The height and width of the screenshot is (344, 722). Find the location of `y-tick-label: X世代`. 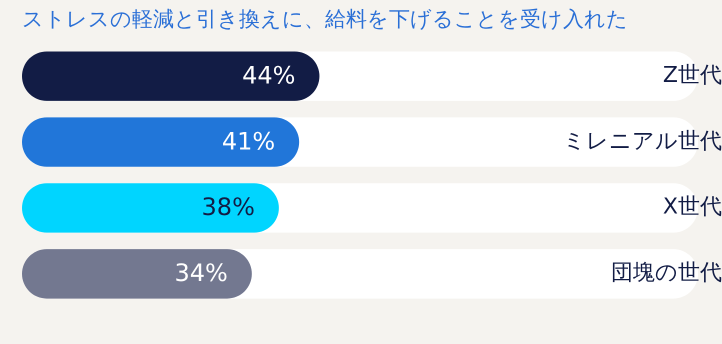

y-tick-label: X世代 is located at coordinates (692, 207).